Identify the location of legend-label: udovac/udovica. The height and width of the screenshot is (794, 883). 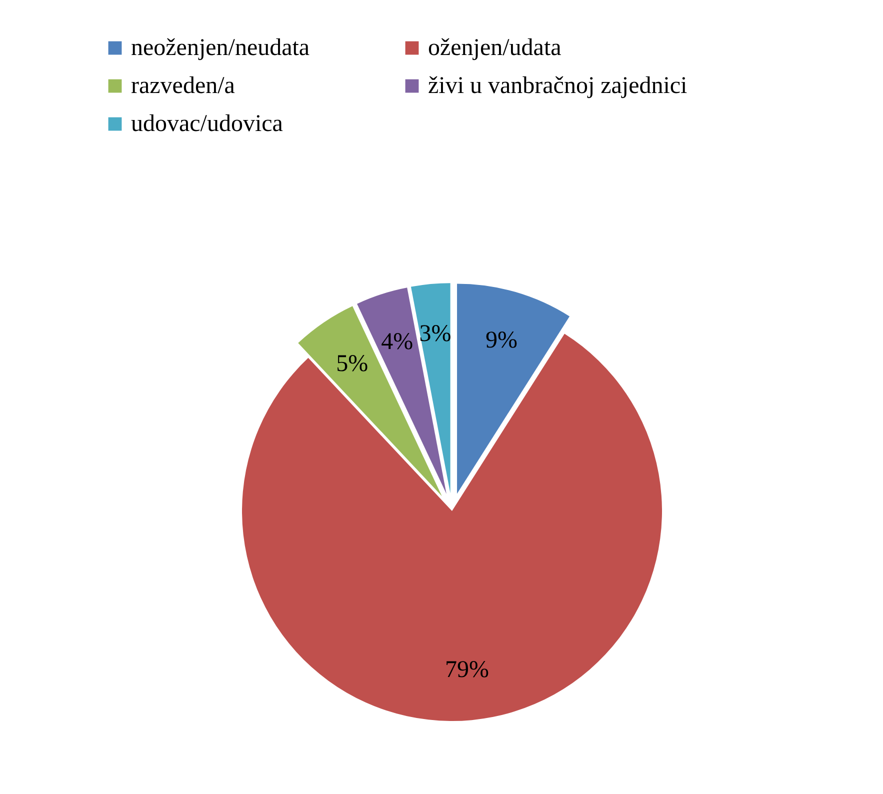
(207, 124).